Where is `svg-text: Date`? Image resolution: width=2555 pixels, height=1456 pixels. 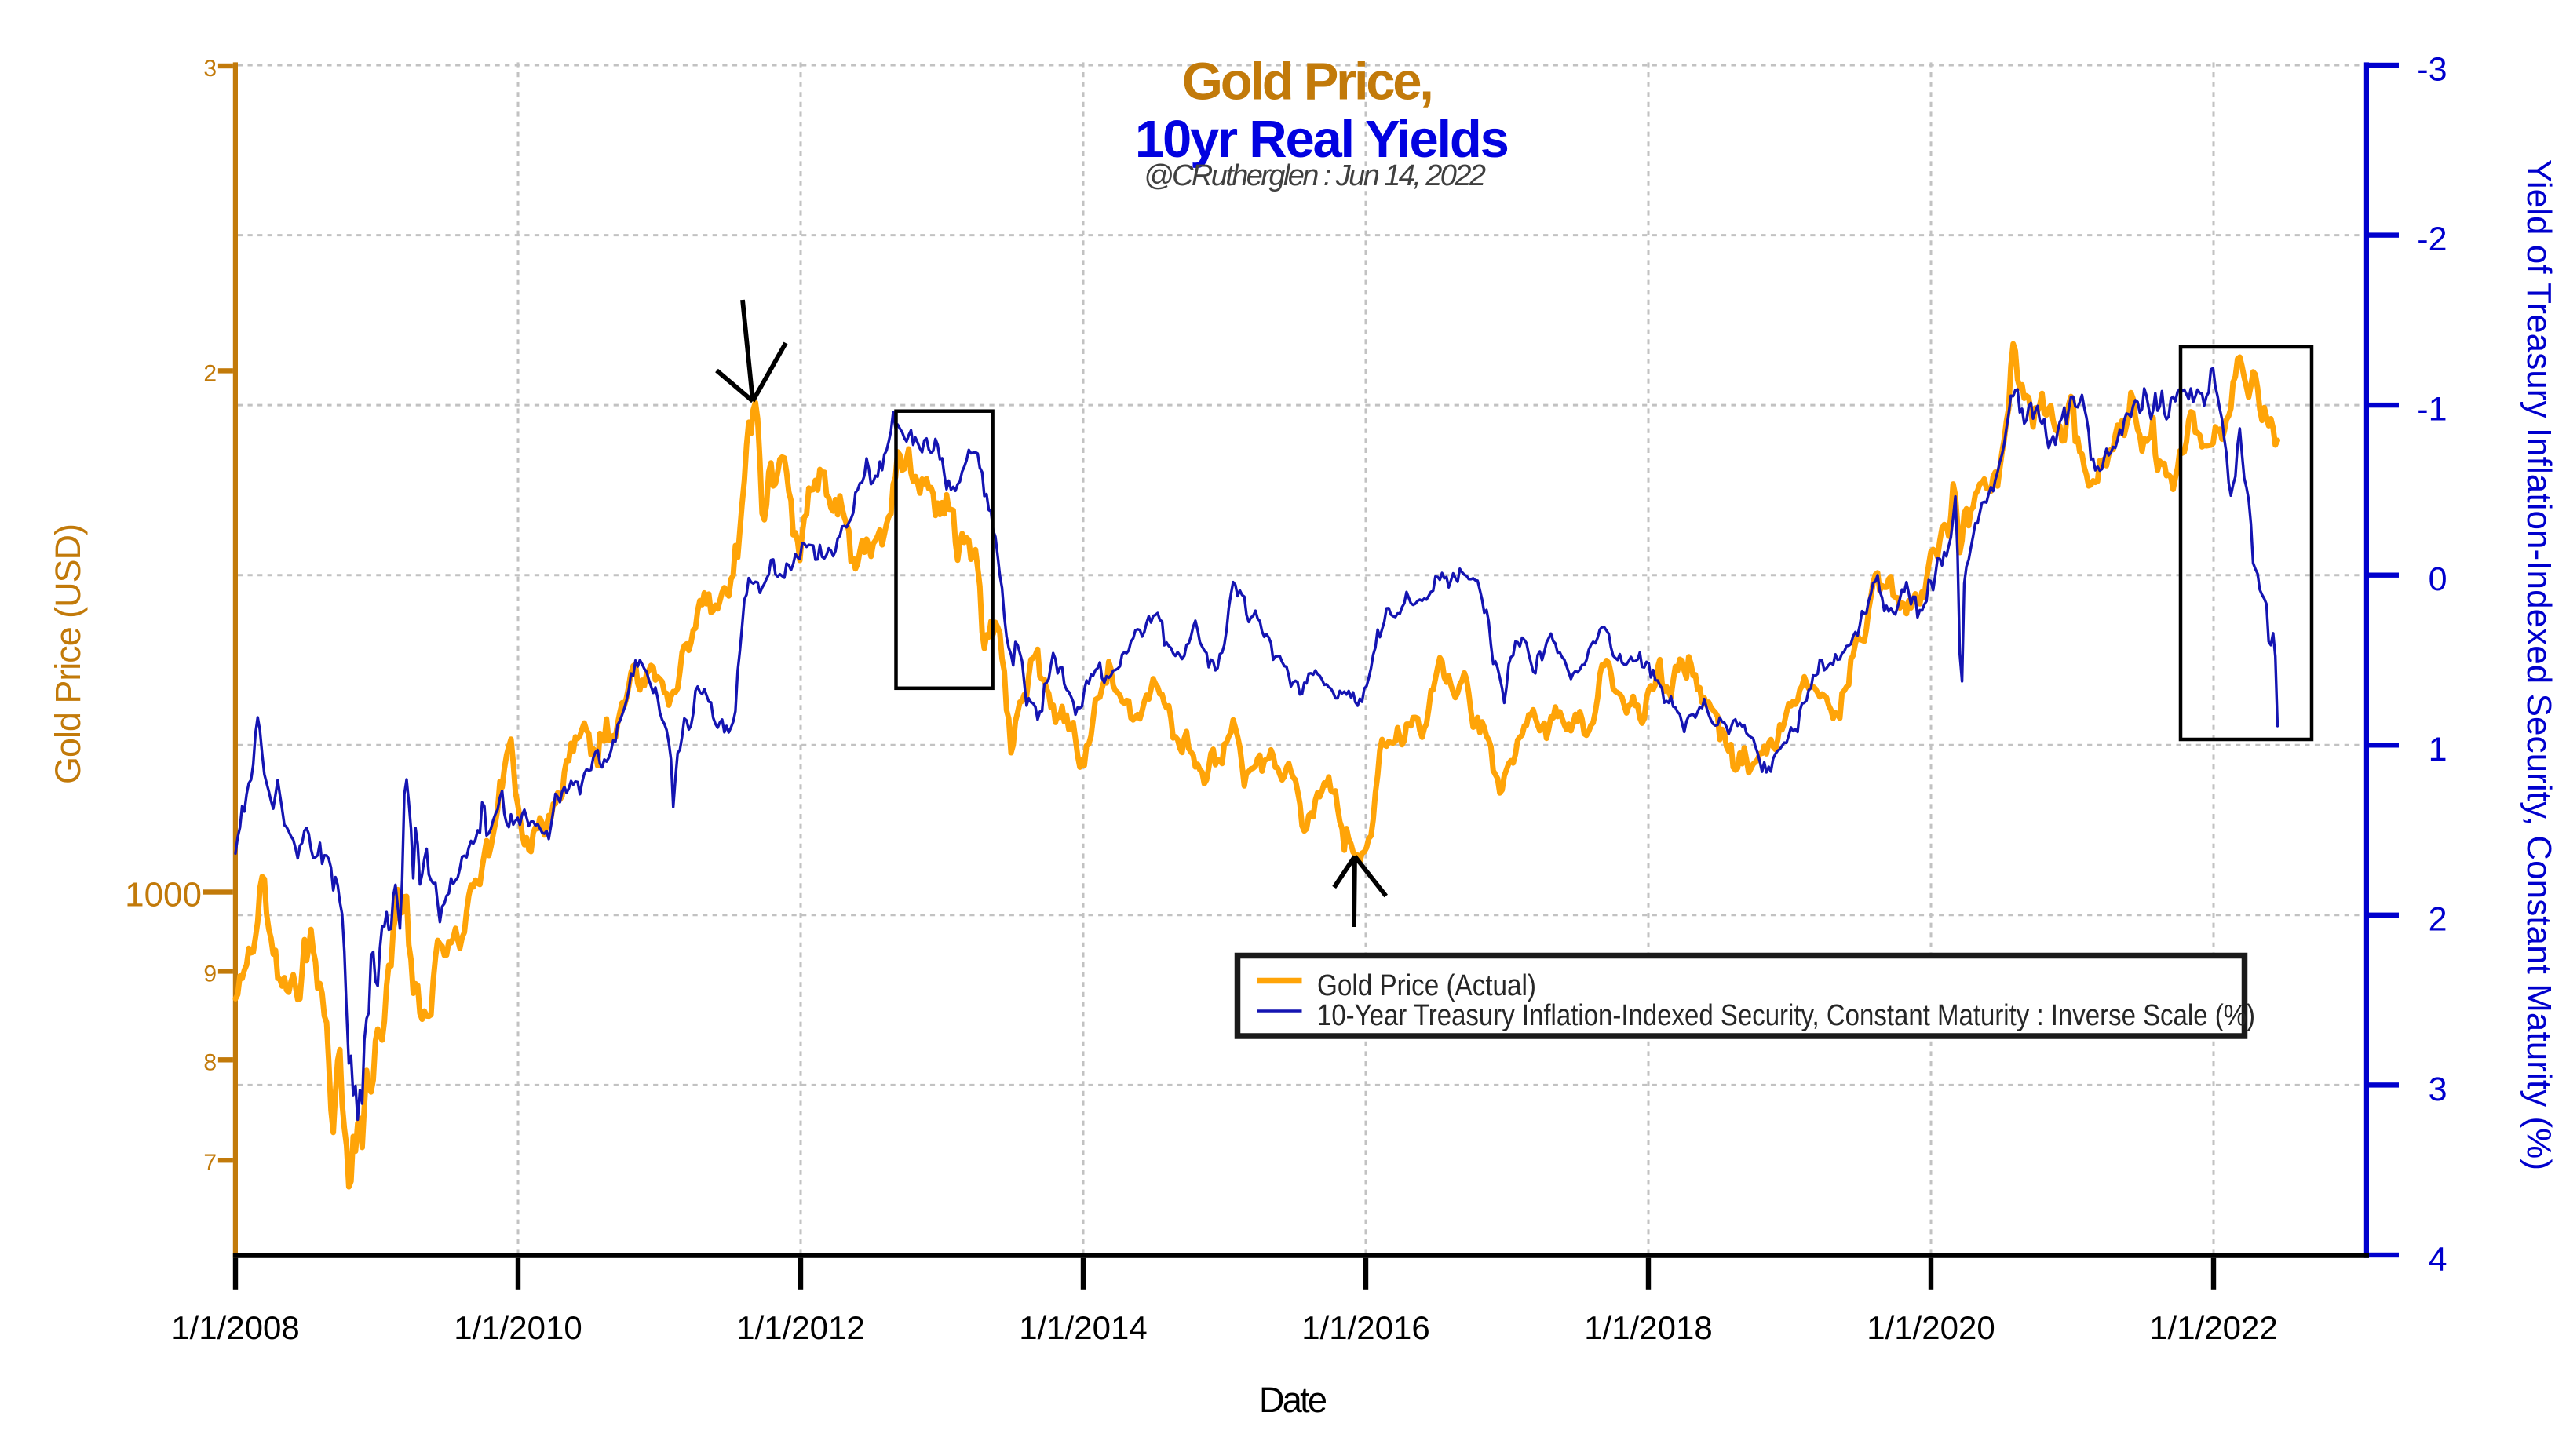 svg-text: Date is located at coordinates (1293, 1400).